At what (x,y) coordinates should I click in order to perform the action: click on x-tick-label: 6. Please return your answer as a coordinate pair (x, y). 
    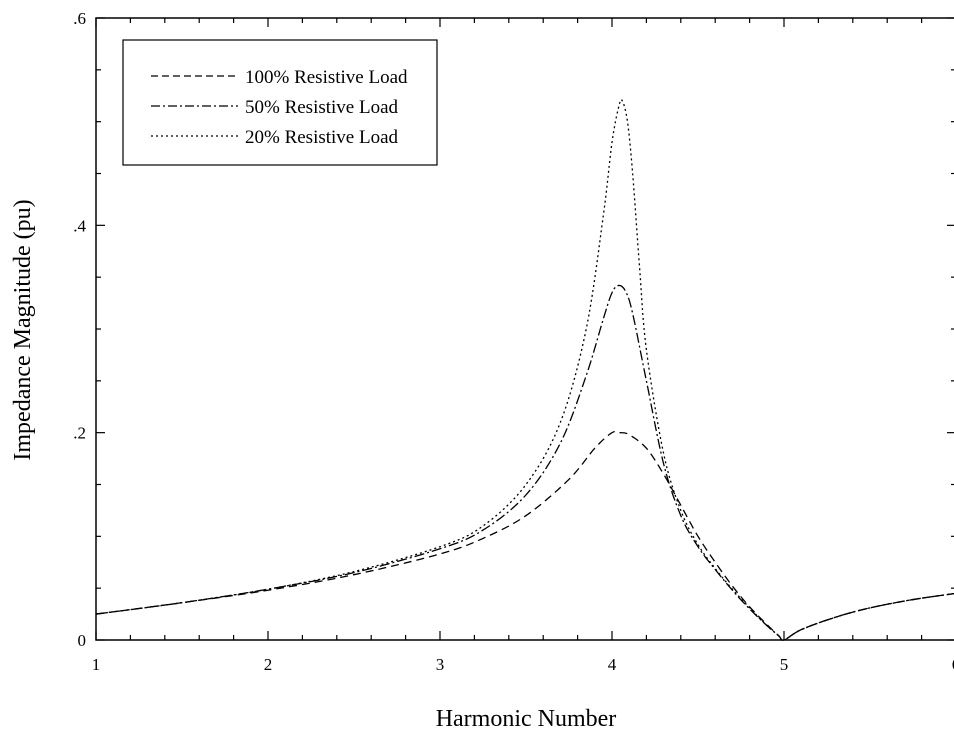
    Looking at the image, I should click on (953, 664).